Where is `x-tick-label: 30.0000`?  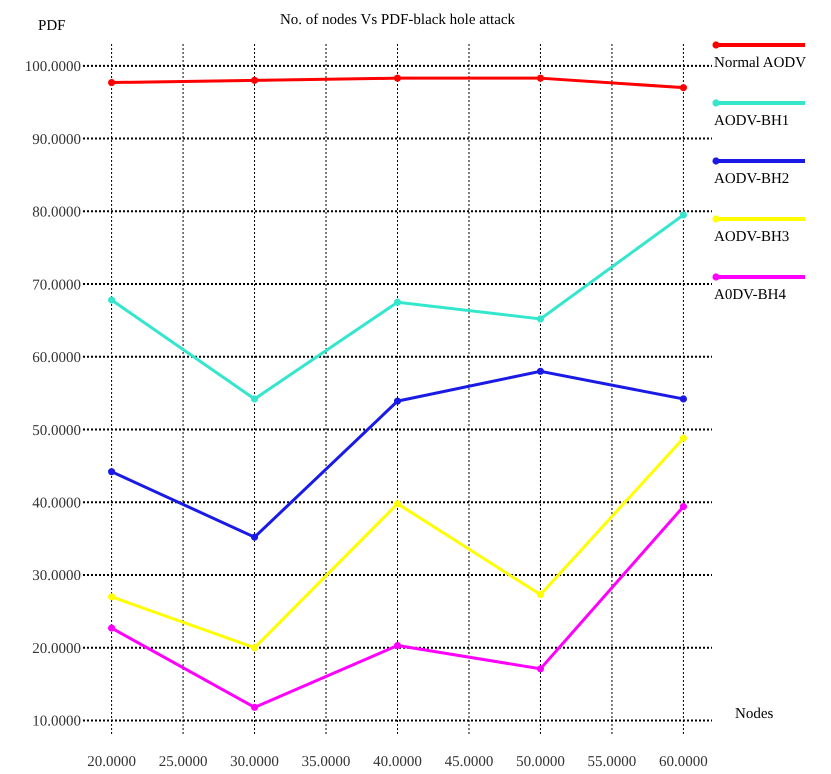 x-tick-label: 30.0000 is located at coordinates (254, 762).